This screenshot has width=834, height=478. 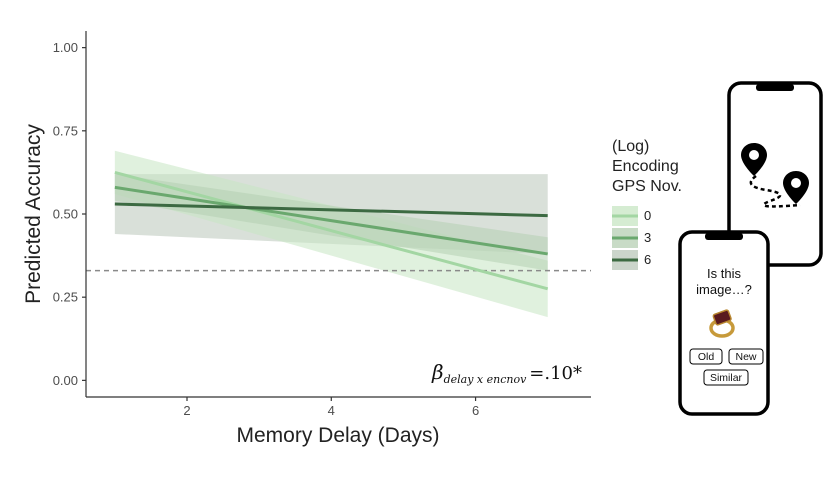 I want to click on x-tick-label: 6, so click(x=475, y=410).